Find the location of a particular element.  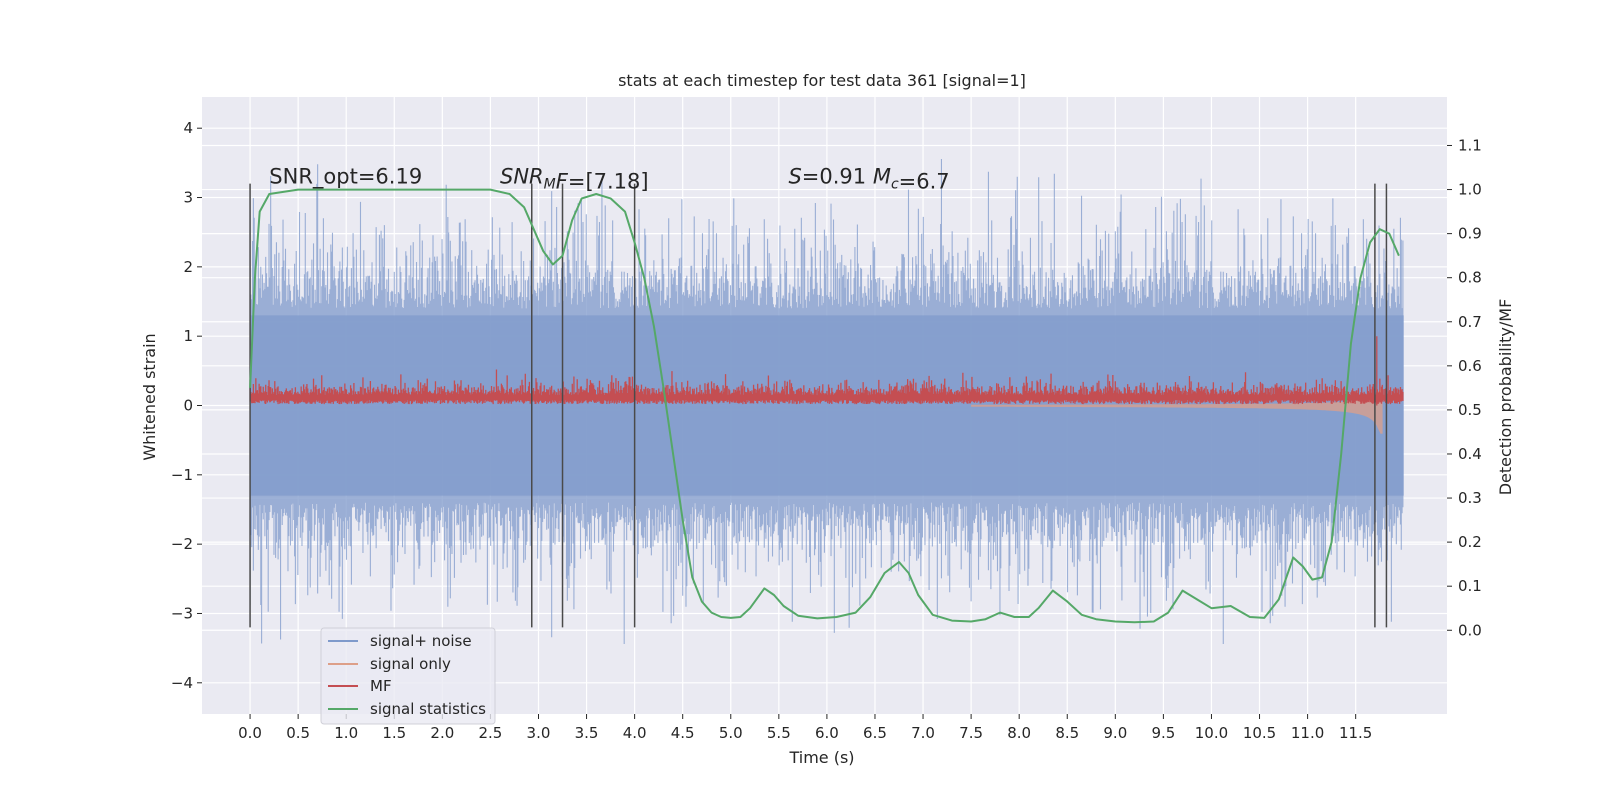

annotation-part: =0.91 is located at coordinates (837, 177).